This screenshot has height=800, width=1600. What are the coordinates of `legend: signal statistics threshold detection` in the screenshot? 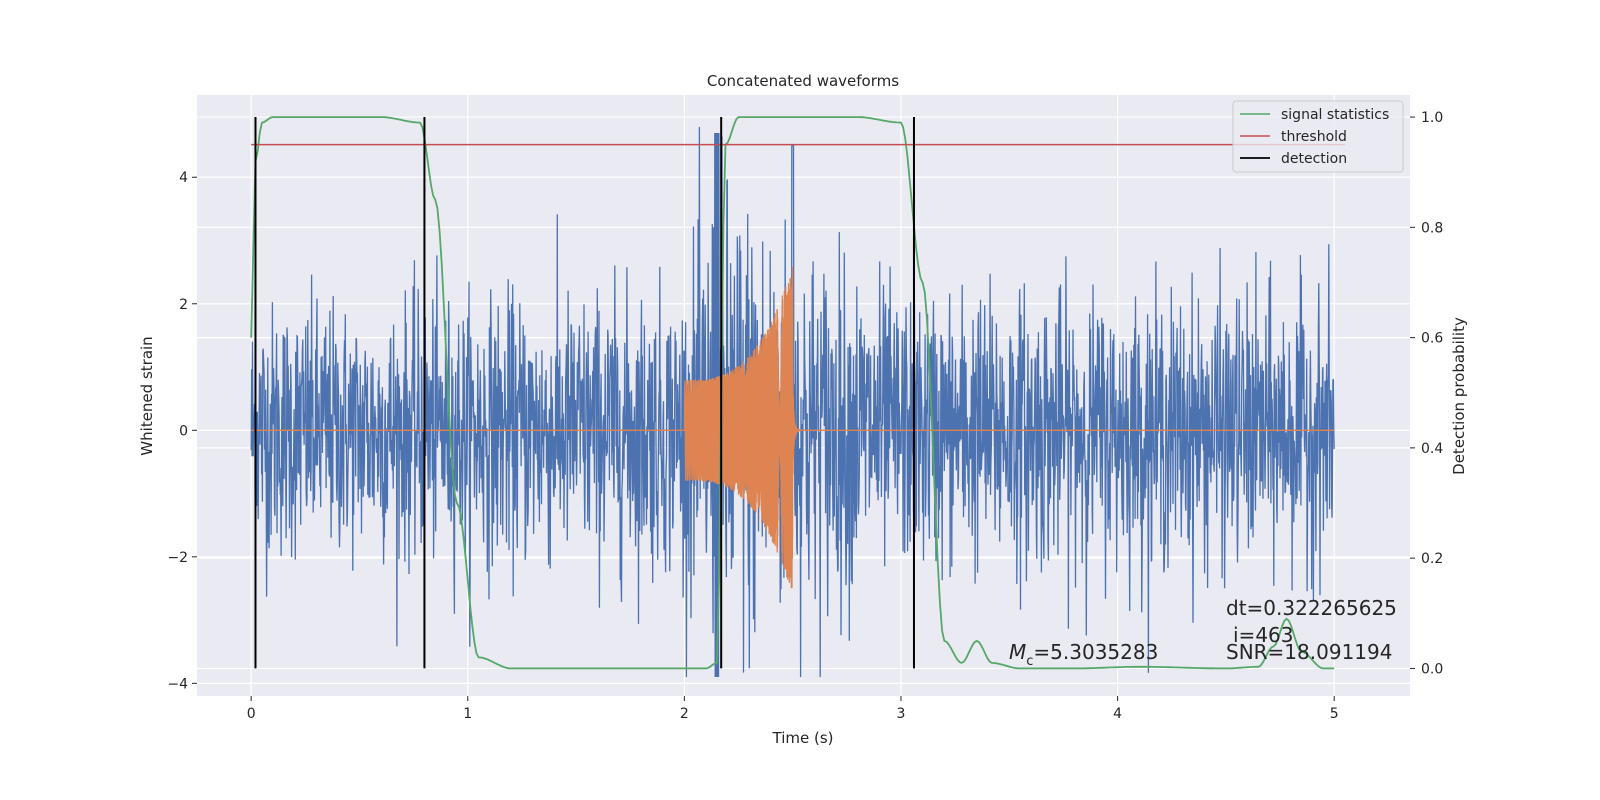 It's located at (1318, 136).